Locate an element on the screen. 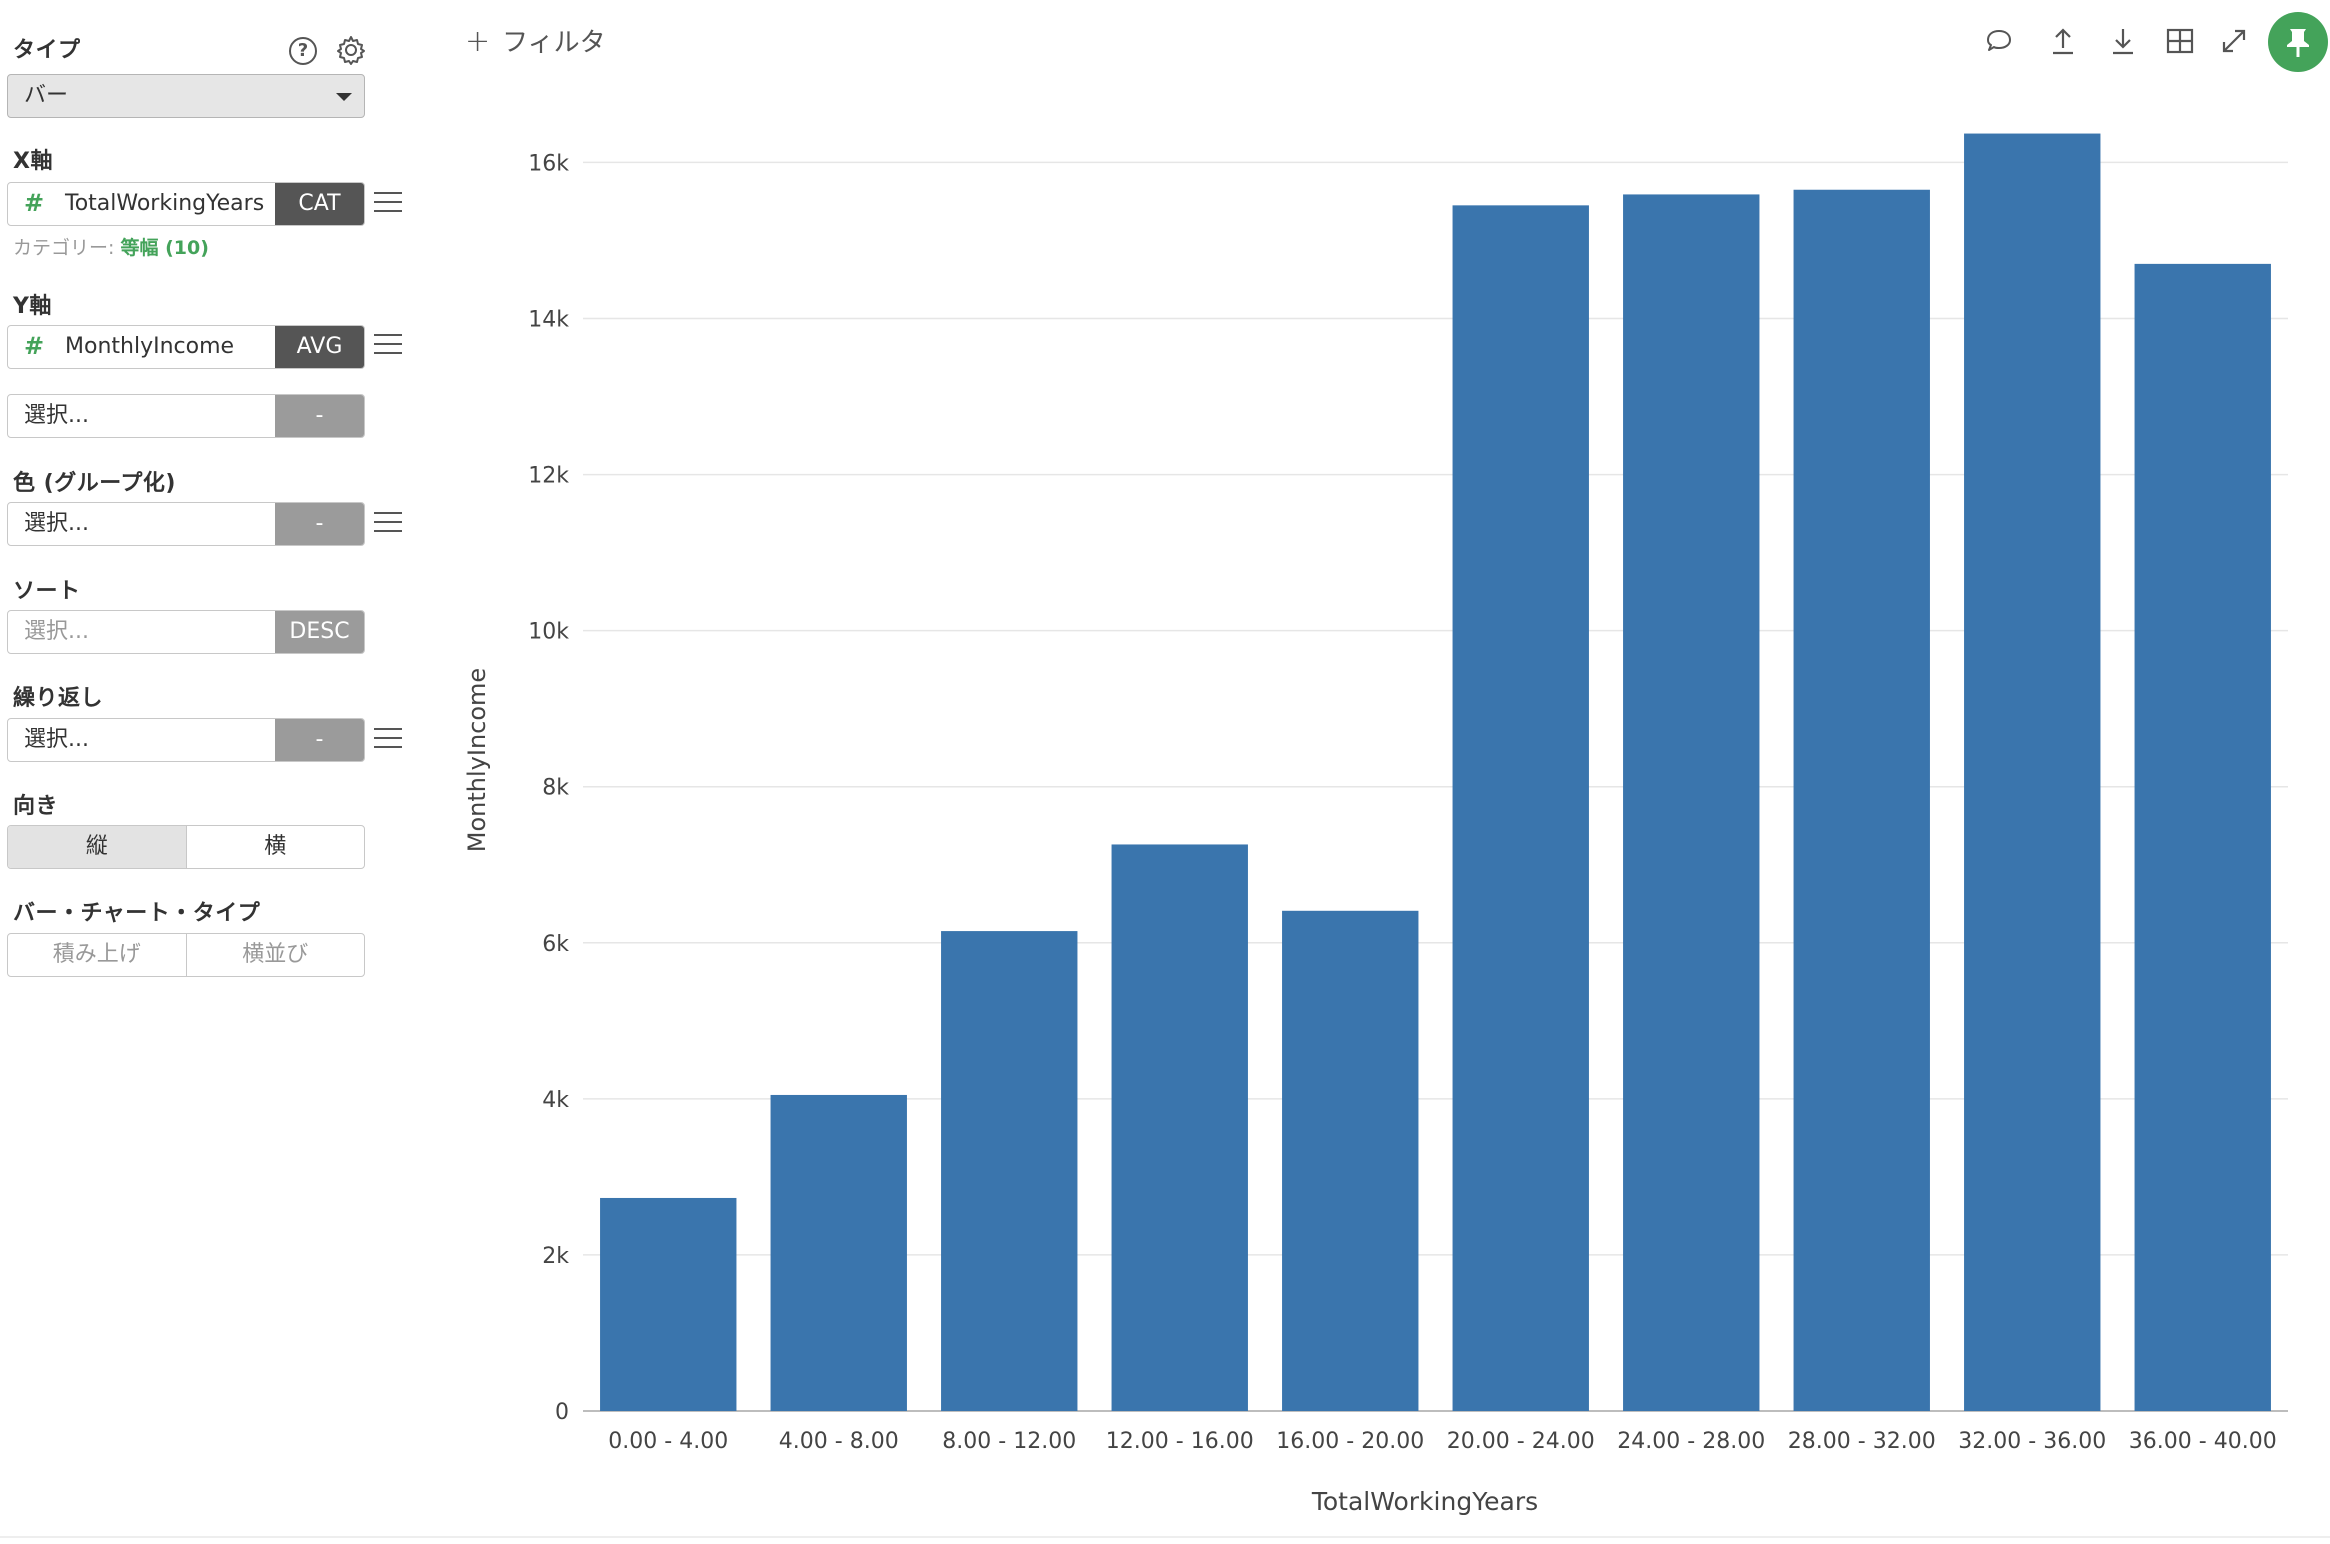 This screenshot has width=2330, height=1544. color-menu-icon is located at coordinates (388, 523).